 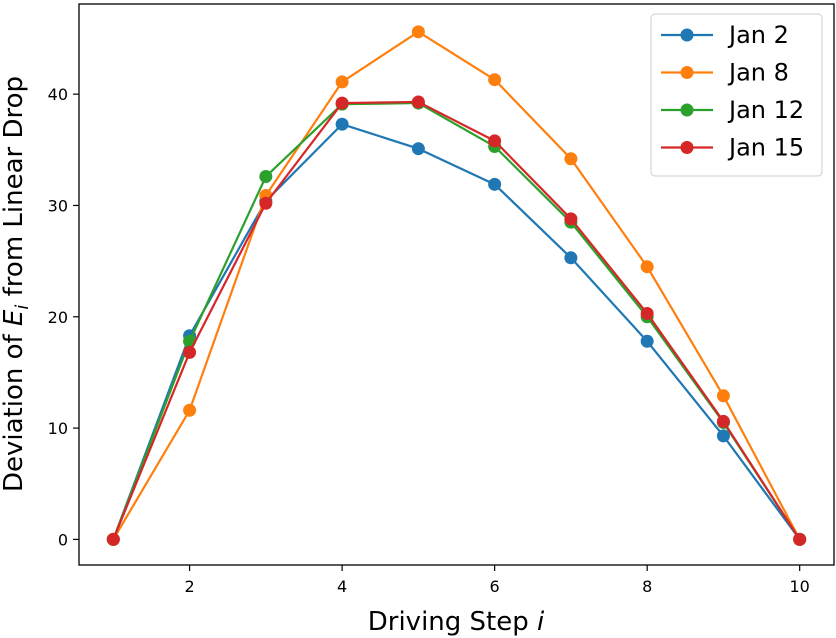 I want to click on x-tick-label-2: 6, so click(x=495, y=586).